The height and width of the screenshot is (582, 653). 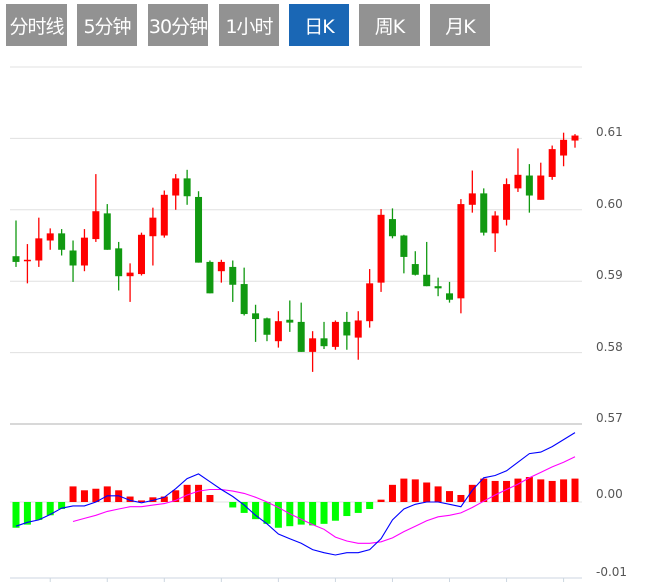 I want to click on y-tick-label: 0.60, so click(x=609, y=204).